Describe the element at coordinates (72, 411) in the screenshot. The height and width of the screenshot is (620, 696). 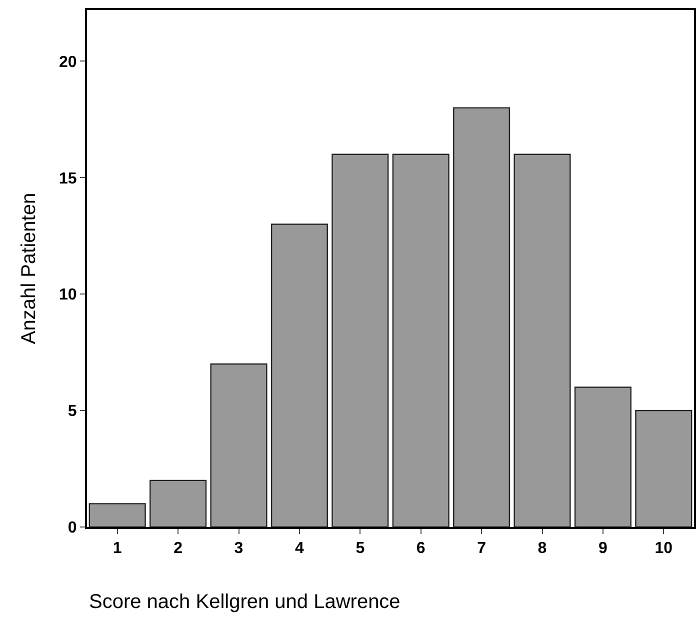
I see `y-tick-label: 5` at that location.